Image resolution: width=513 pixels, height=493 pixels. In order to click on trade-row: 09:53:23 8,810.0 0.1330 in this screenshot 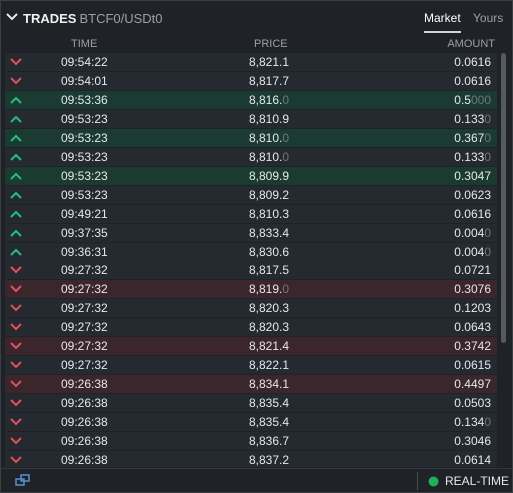, I will do `click(251, 156)`.